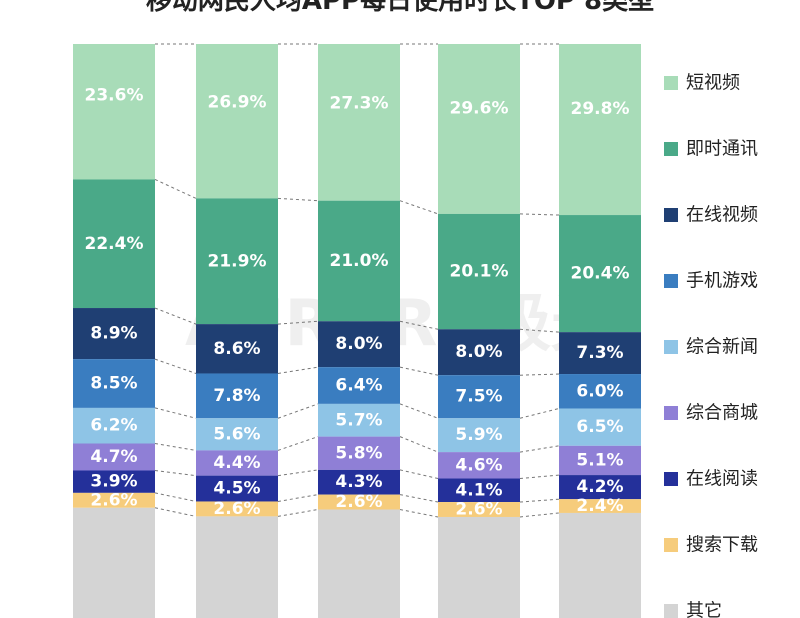 This screenshot has height=618, width=800. Describe the element at coordinates (599, 506) in the screenshot. I see `data-label: 2.4%` at that location.